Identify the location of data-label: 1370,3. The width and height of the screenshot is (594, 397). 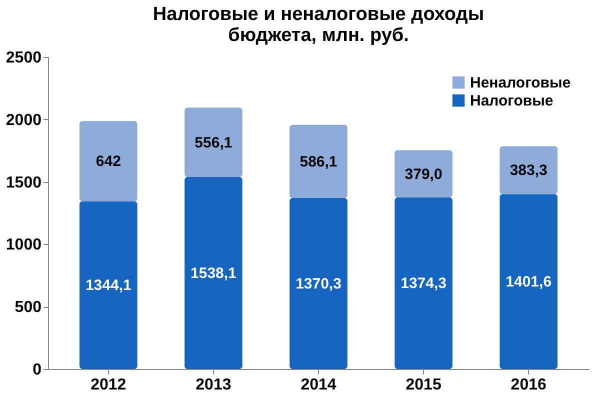
(319, 283).